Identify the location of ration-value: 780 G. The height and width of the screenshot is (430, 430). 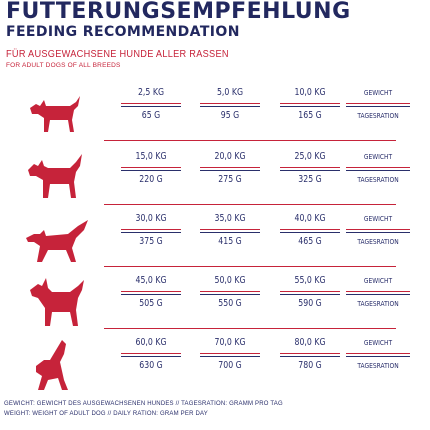
(310, 365).